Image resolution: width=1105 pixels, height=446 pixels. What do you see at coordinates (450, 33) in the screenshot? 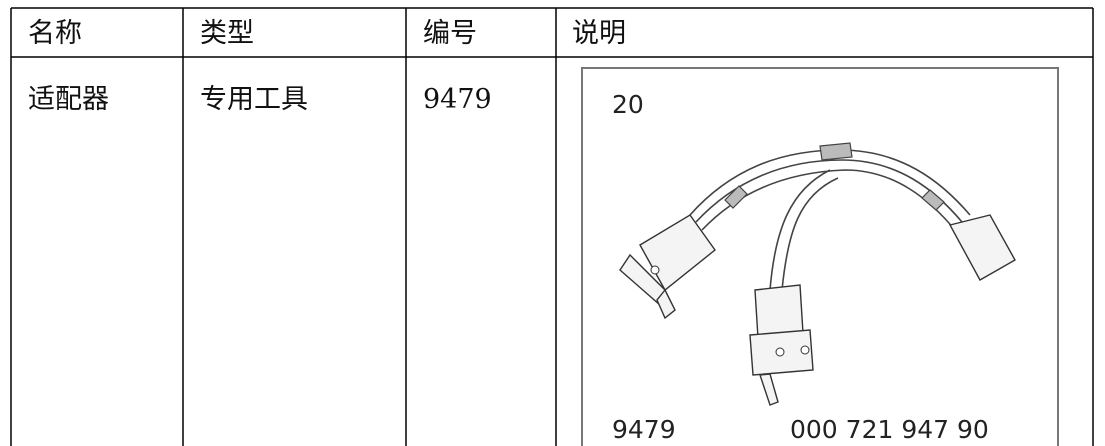
I see `header-cell: 编号` at bounding box center [450, 33].